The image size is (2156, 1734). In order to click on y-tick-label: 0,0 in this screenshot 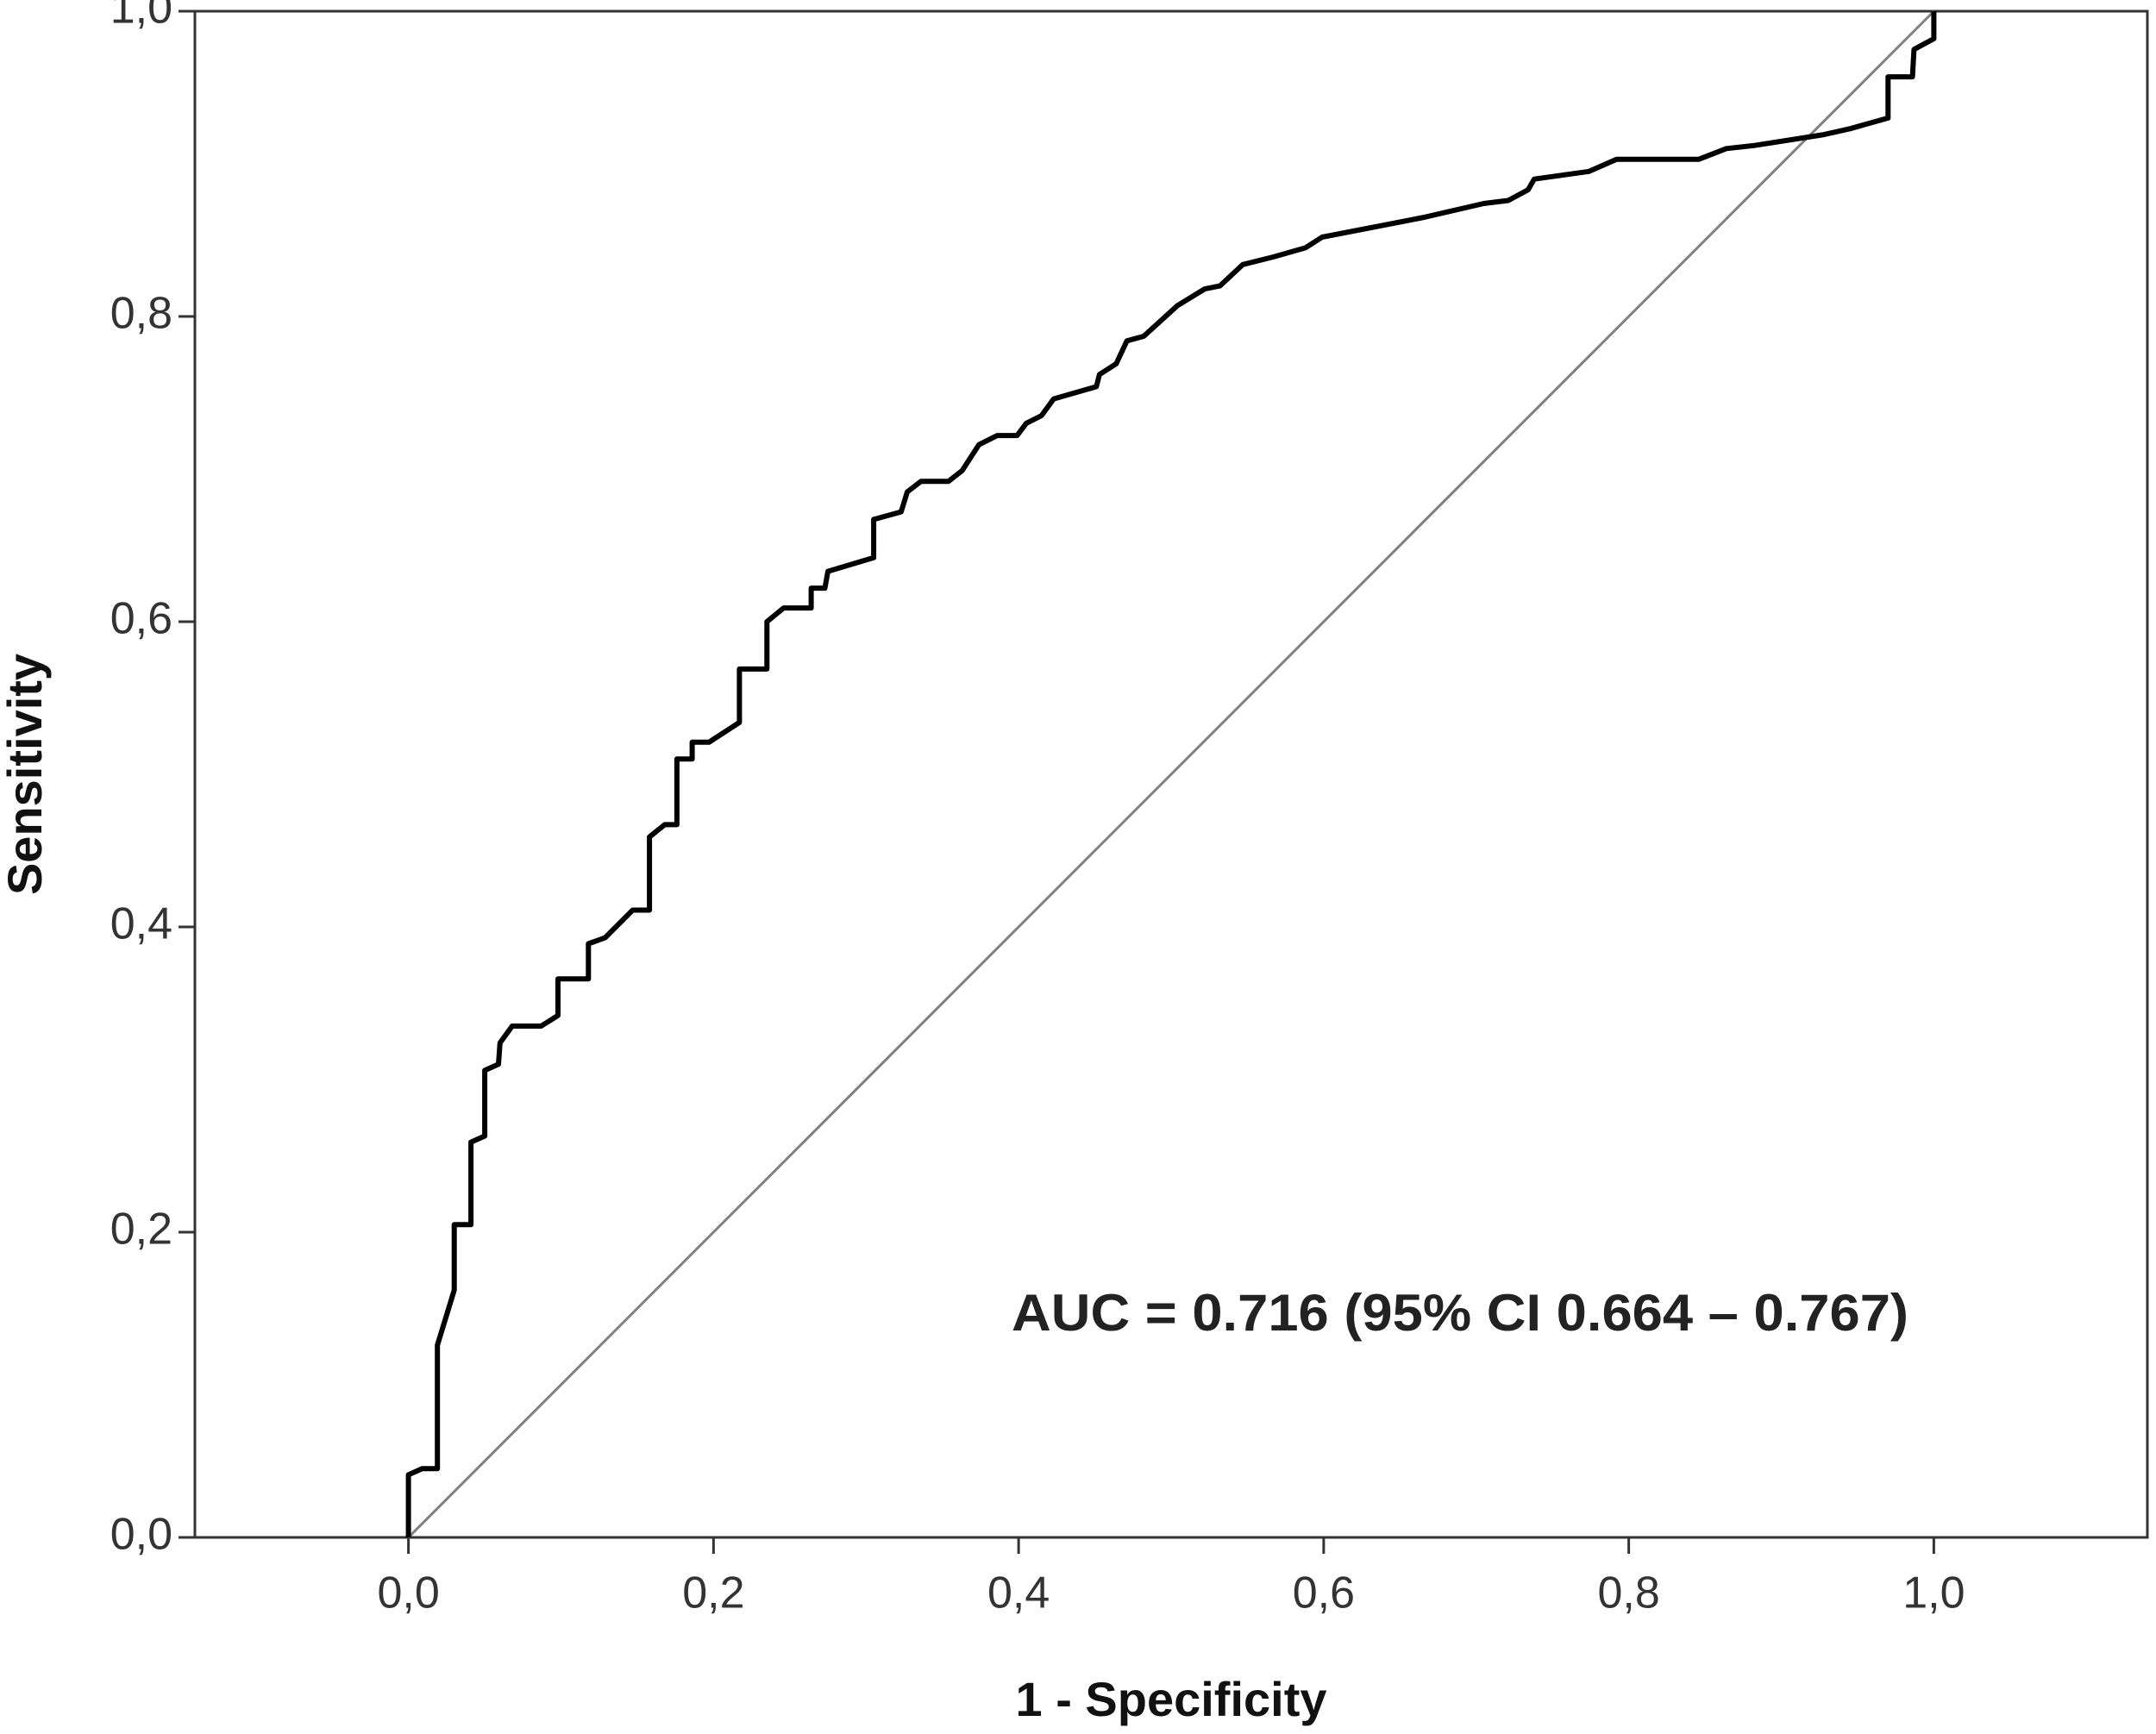, I will do `click(141, 1535)`.